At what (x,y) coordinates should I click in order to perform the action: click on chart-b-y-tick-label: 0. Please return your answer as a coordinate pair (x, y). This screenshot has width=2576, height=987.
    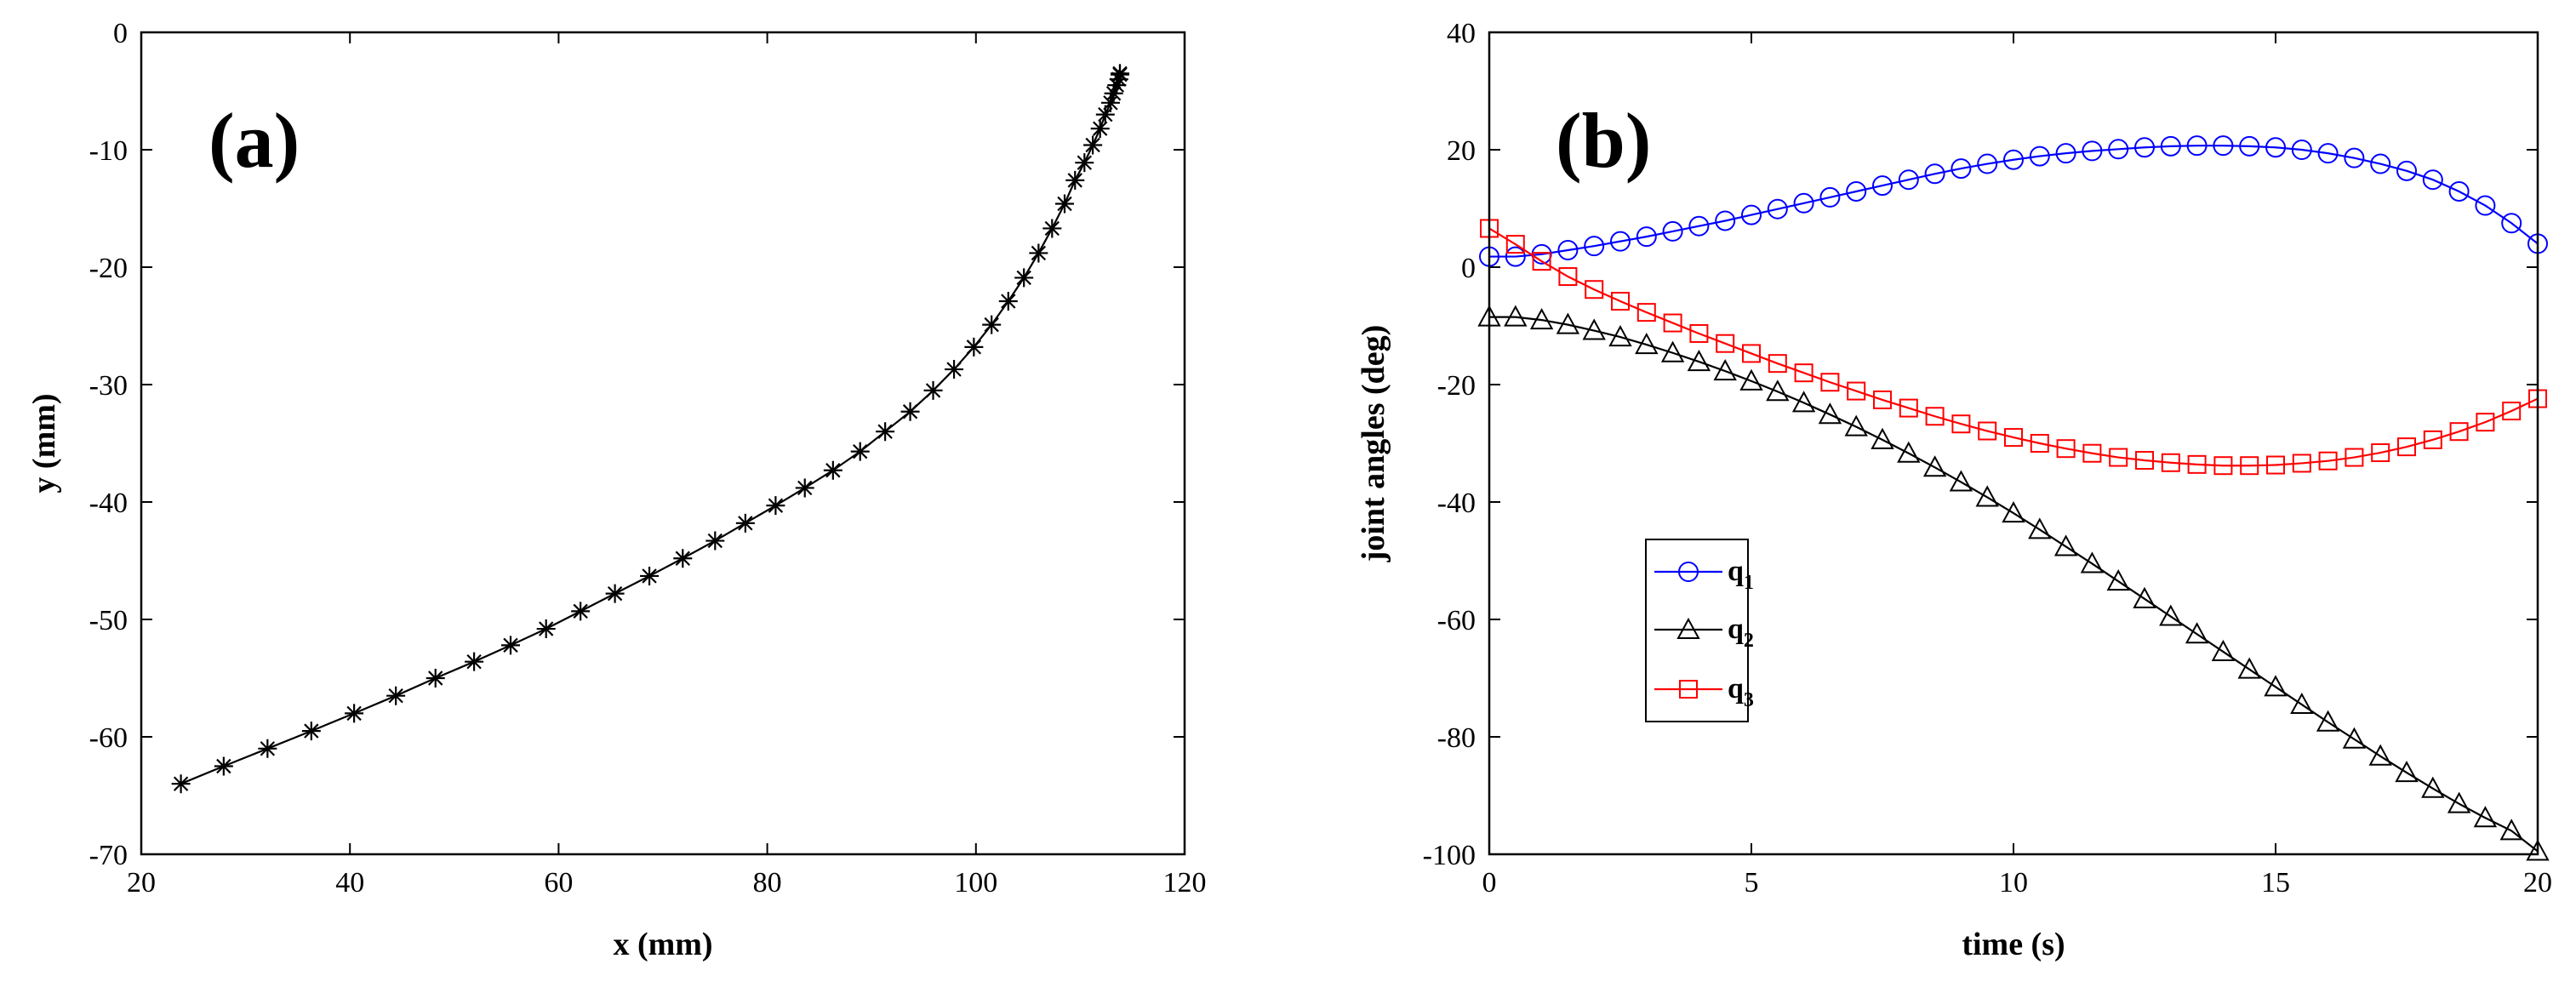
    Looking at the image, I should click on (1468, 268).